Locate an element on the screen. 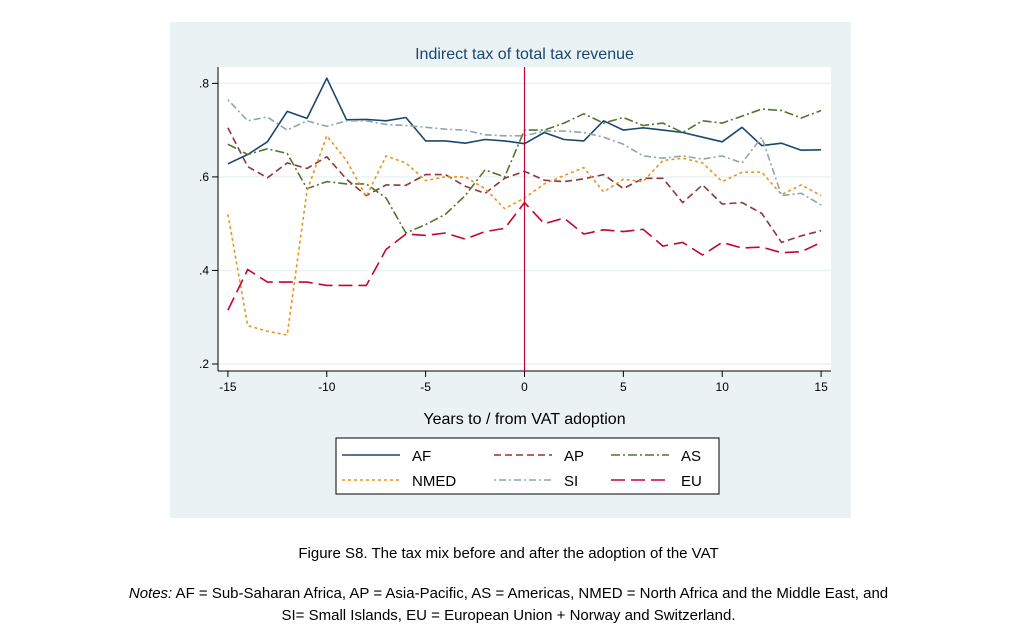 This screenshot has width=1017, height=640. legend-label-as: AS is located at coordinates (691, 456).